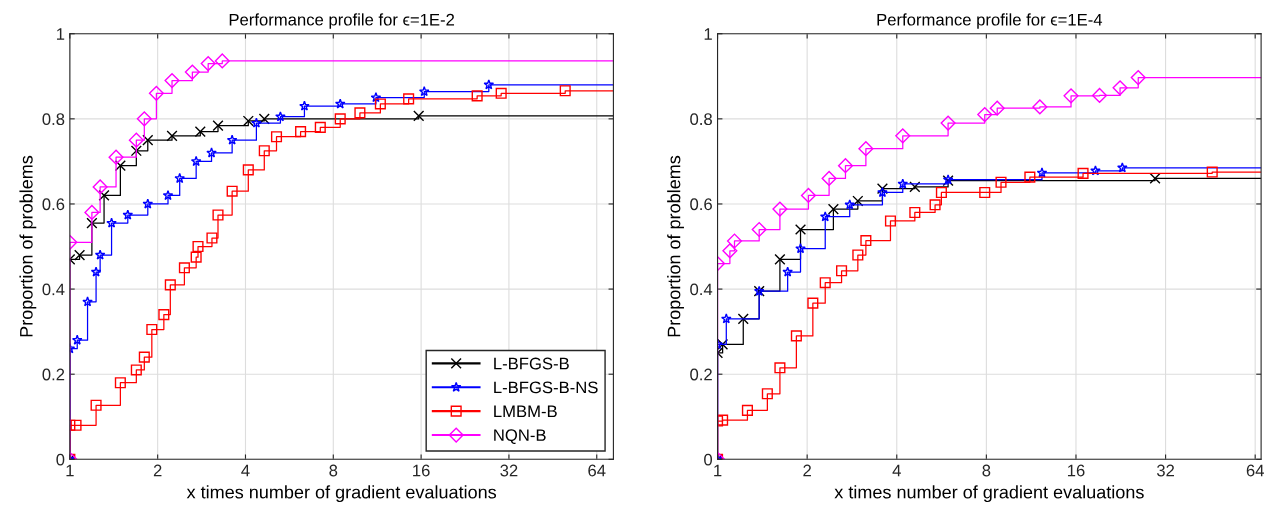 The width and height of the screenshot is (1270, 519). Describe the element at coordinates (990, 21) in the screenshot. I see `chart-title: Performance profile for ϵ=1E-4` at that location.